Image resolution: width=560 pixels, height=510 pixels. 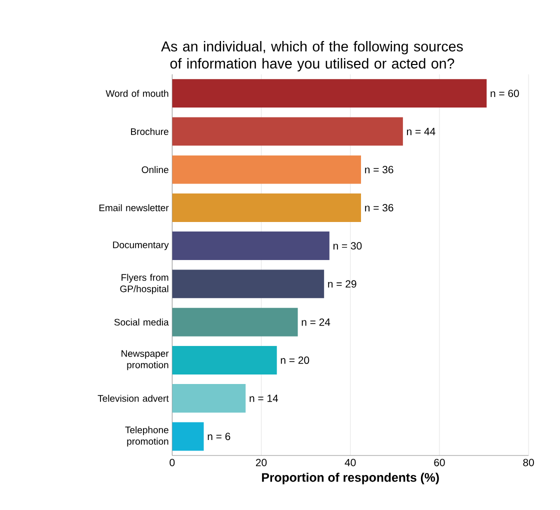 I want to click on x-axis-title: Proportion of respondents (%), so click(x=350, y=478).